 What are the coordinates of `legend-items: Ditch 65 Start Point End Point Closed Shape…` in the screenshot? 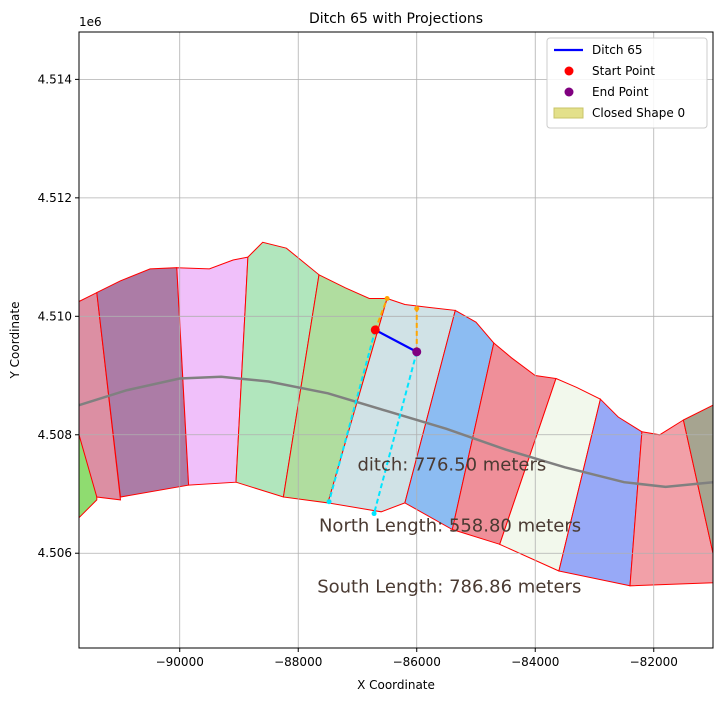 It's located at (619, 81).